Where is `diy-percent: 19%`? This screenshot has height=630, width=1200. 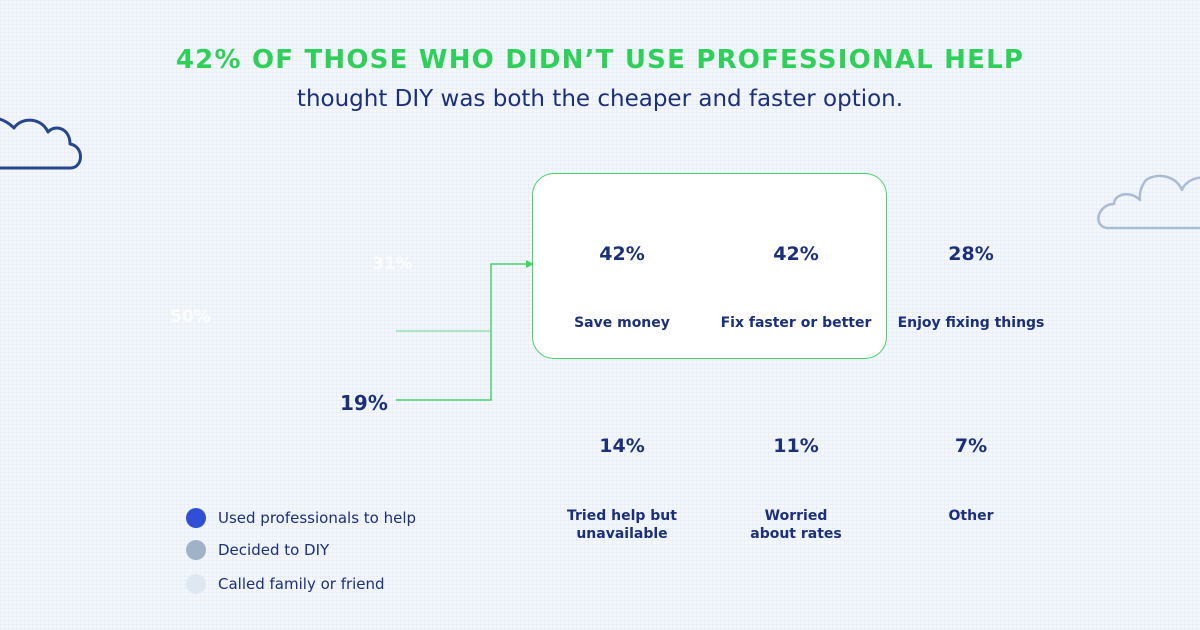
diy-percent: 19% is located at coordinates (364, 403).